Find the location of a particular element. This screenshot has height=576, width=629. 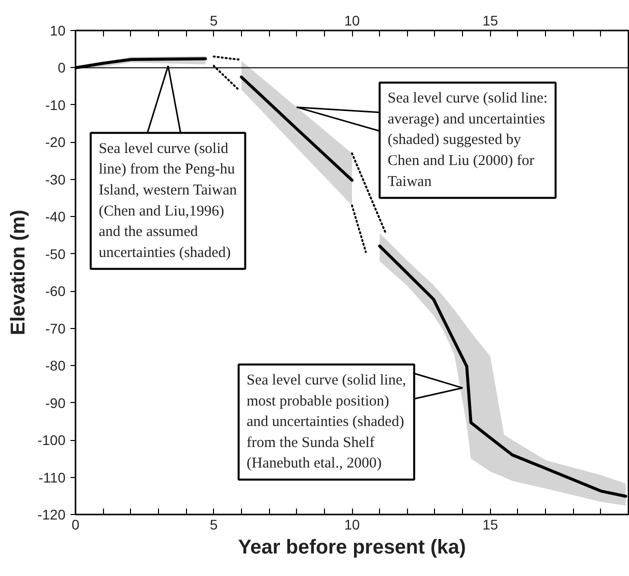

y-tick-label: -110 is located at coordinates (52, 477).